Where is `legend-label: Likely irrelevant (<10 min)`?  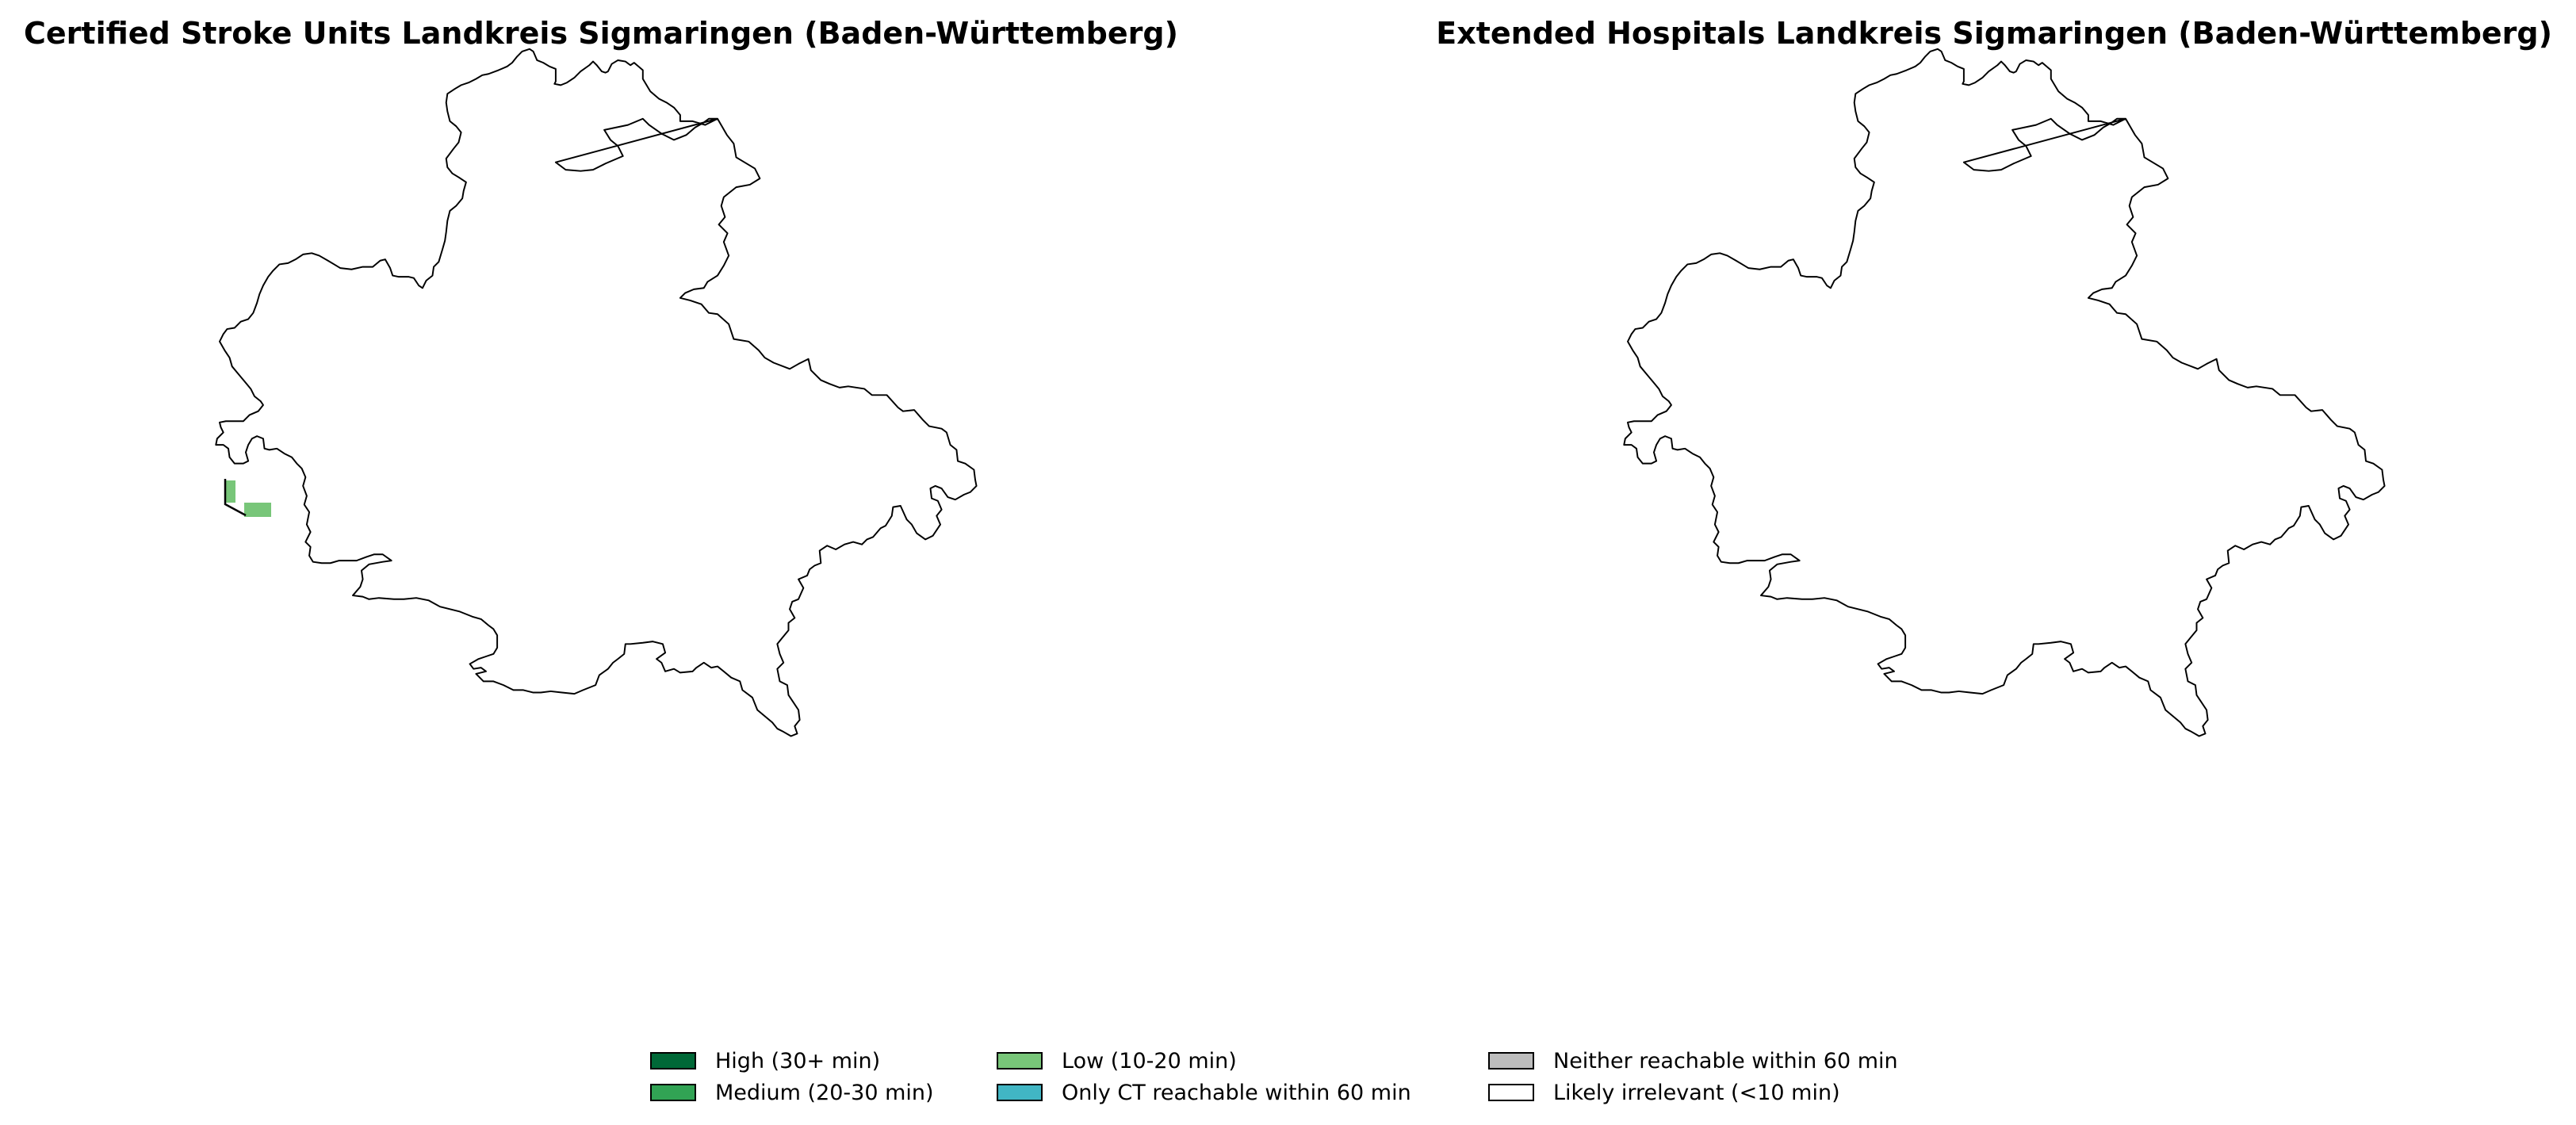
legend-label: Likely irrelevant (<10 min) is located at coordinates (1696, 1092).